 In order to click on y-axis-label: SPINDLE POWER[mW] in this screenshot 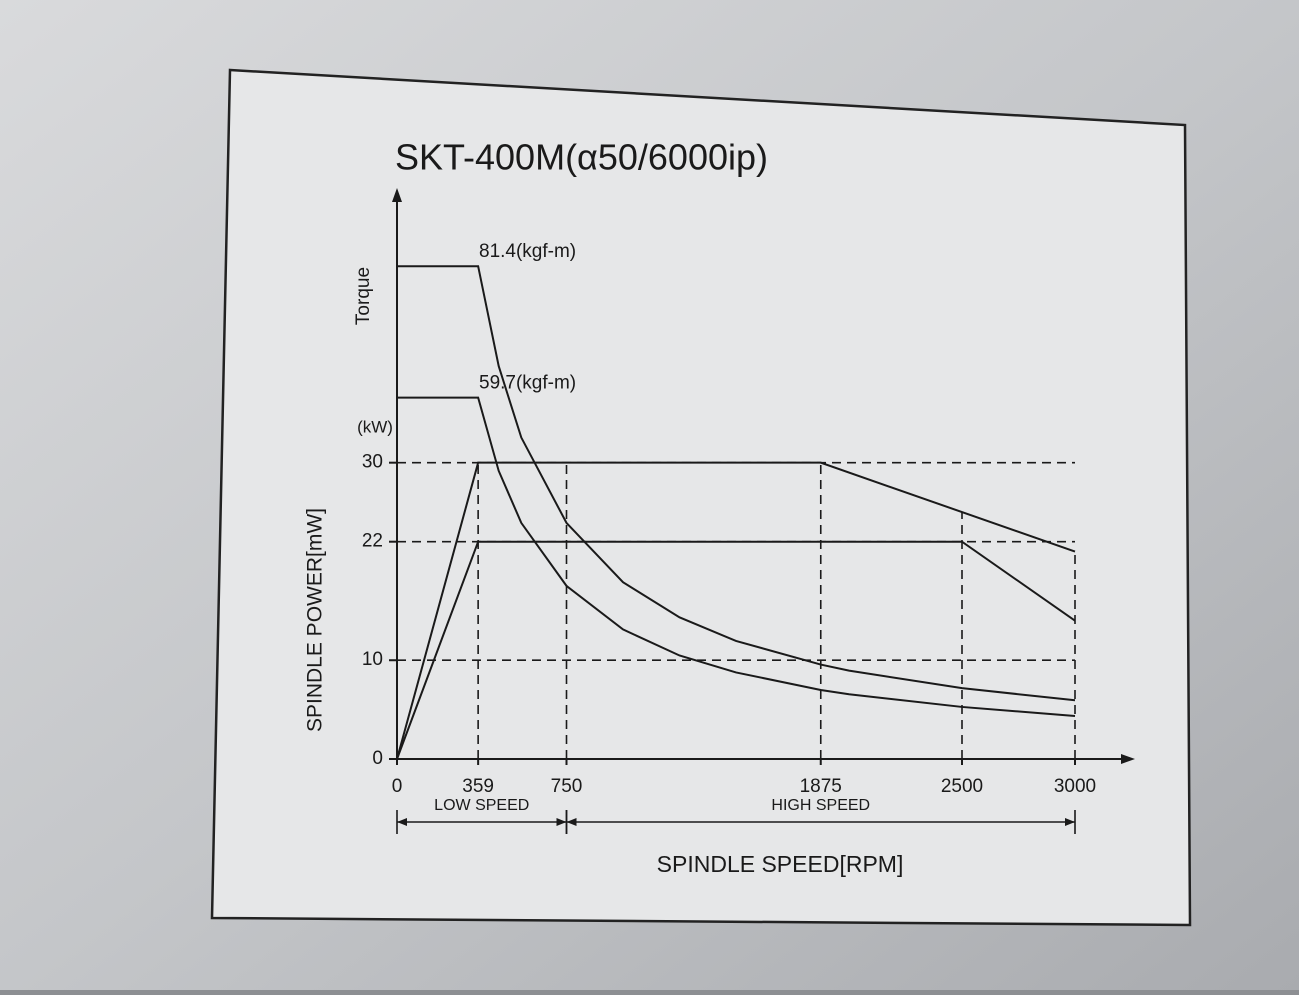, I will do `click(315, 620)`.